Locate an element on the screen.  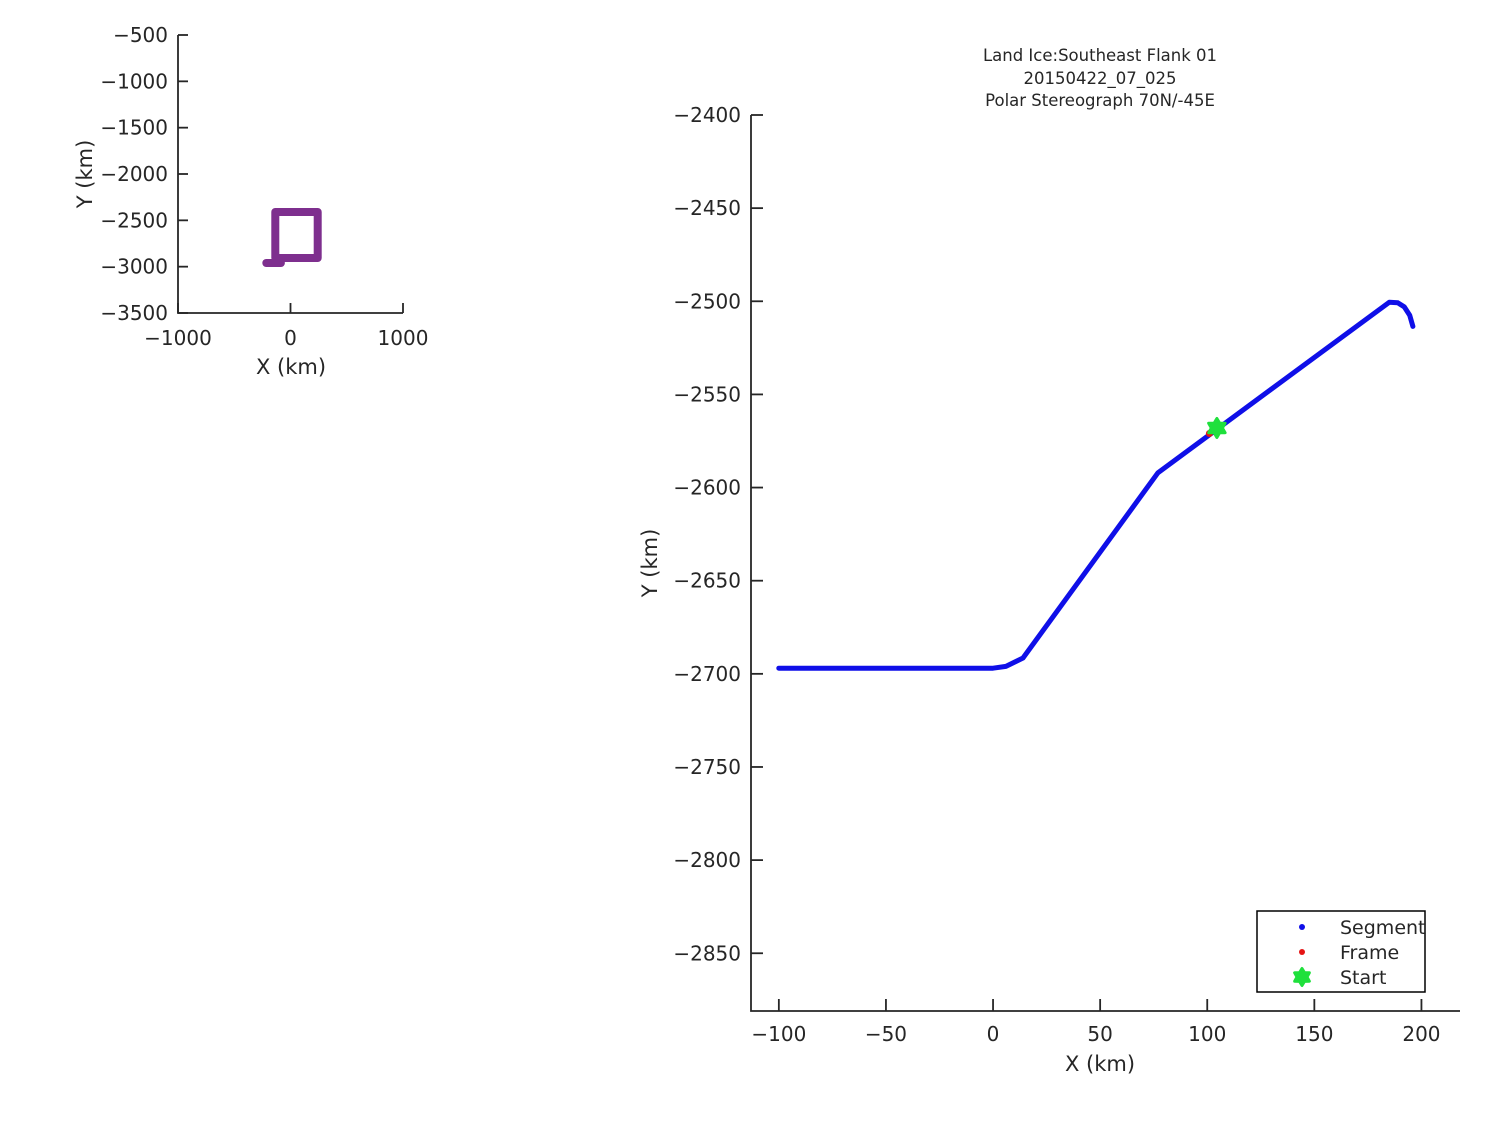
legend-marker-frame is located at coordinates (1302, 952).